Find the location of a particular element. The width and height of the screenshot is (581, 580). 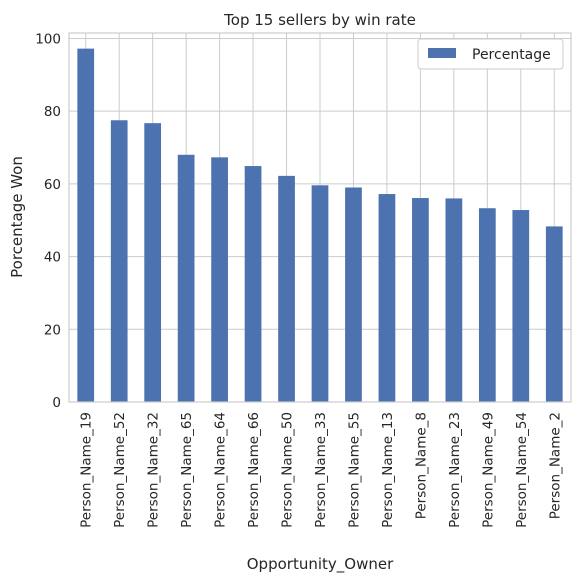

x-tick-label: Person_Name_52 is located at coordinates (120, 470).